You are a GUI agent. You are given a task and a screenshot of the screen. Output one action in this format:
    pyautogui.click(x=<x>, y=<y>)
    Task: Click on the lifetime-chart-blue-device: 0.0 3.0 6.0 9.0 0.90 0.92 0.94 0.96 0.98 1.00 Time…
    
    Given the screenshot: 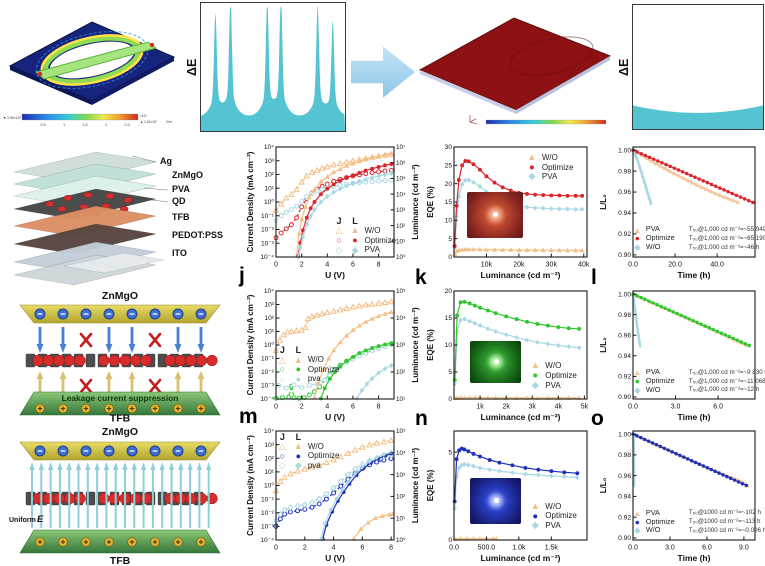 What is the action you would take?
    pyautogui.click(x=681, y=495)
    